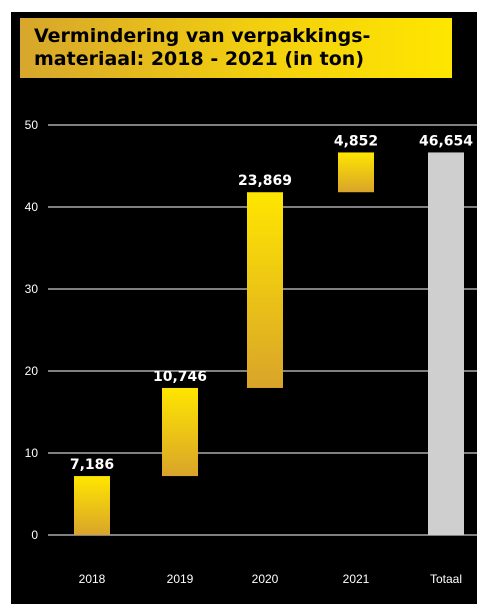 This screenshot has height=614, width=488. Describe the element at coordinates (32, 453) in the screenshot. I see `y-tick-label: 10` at that location.